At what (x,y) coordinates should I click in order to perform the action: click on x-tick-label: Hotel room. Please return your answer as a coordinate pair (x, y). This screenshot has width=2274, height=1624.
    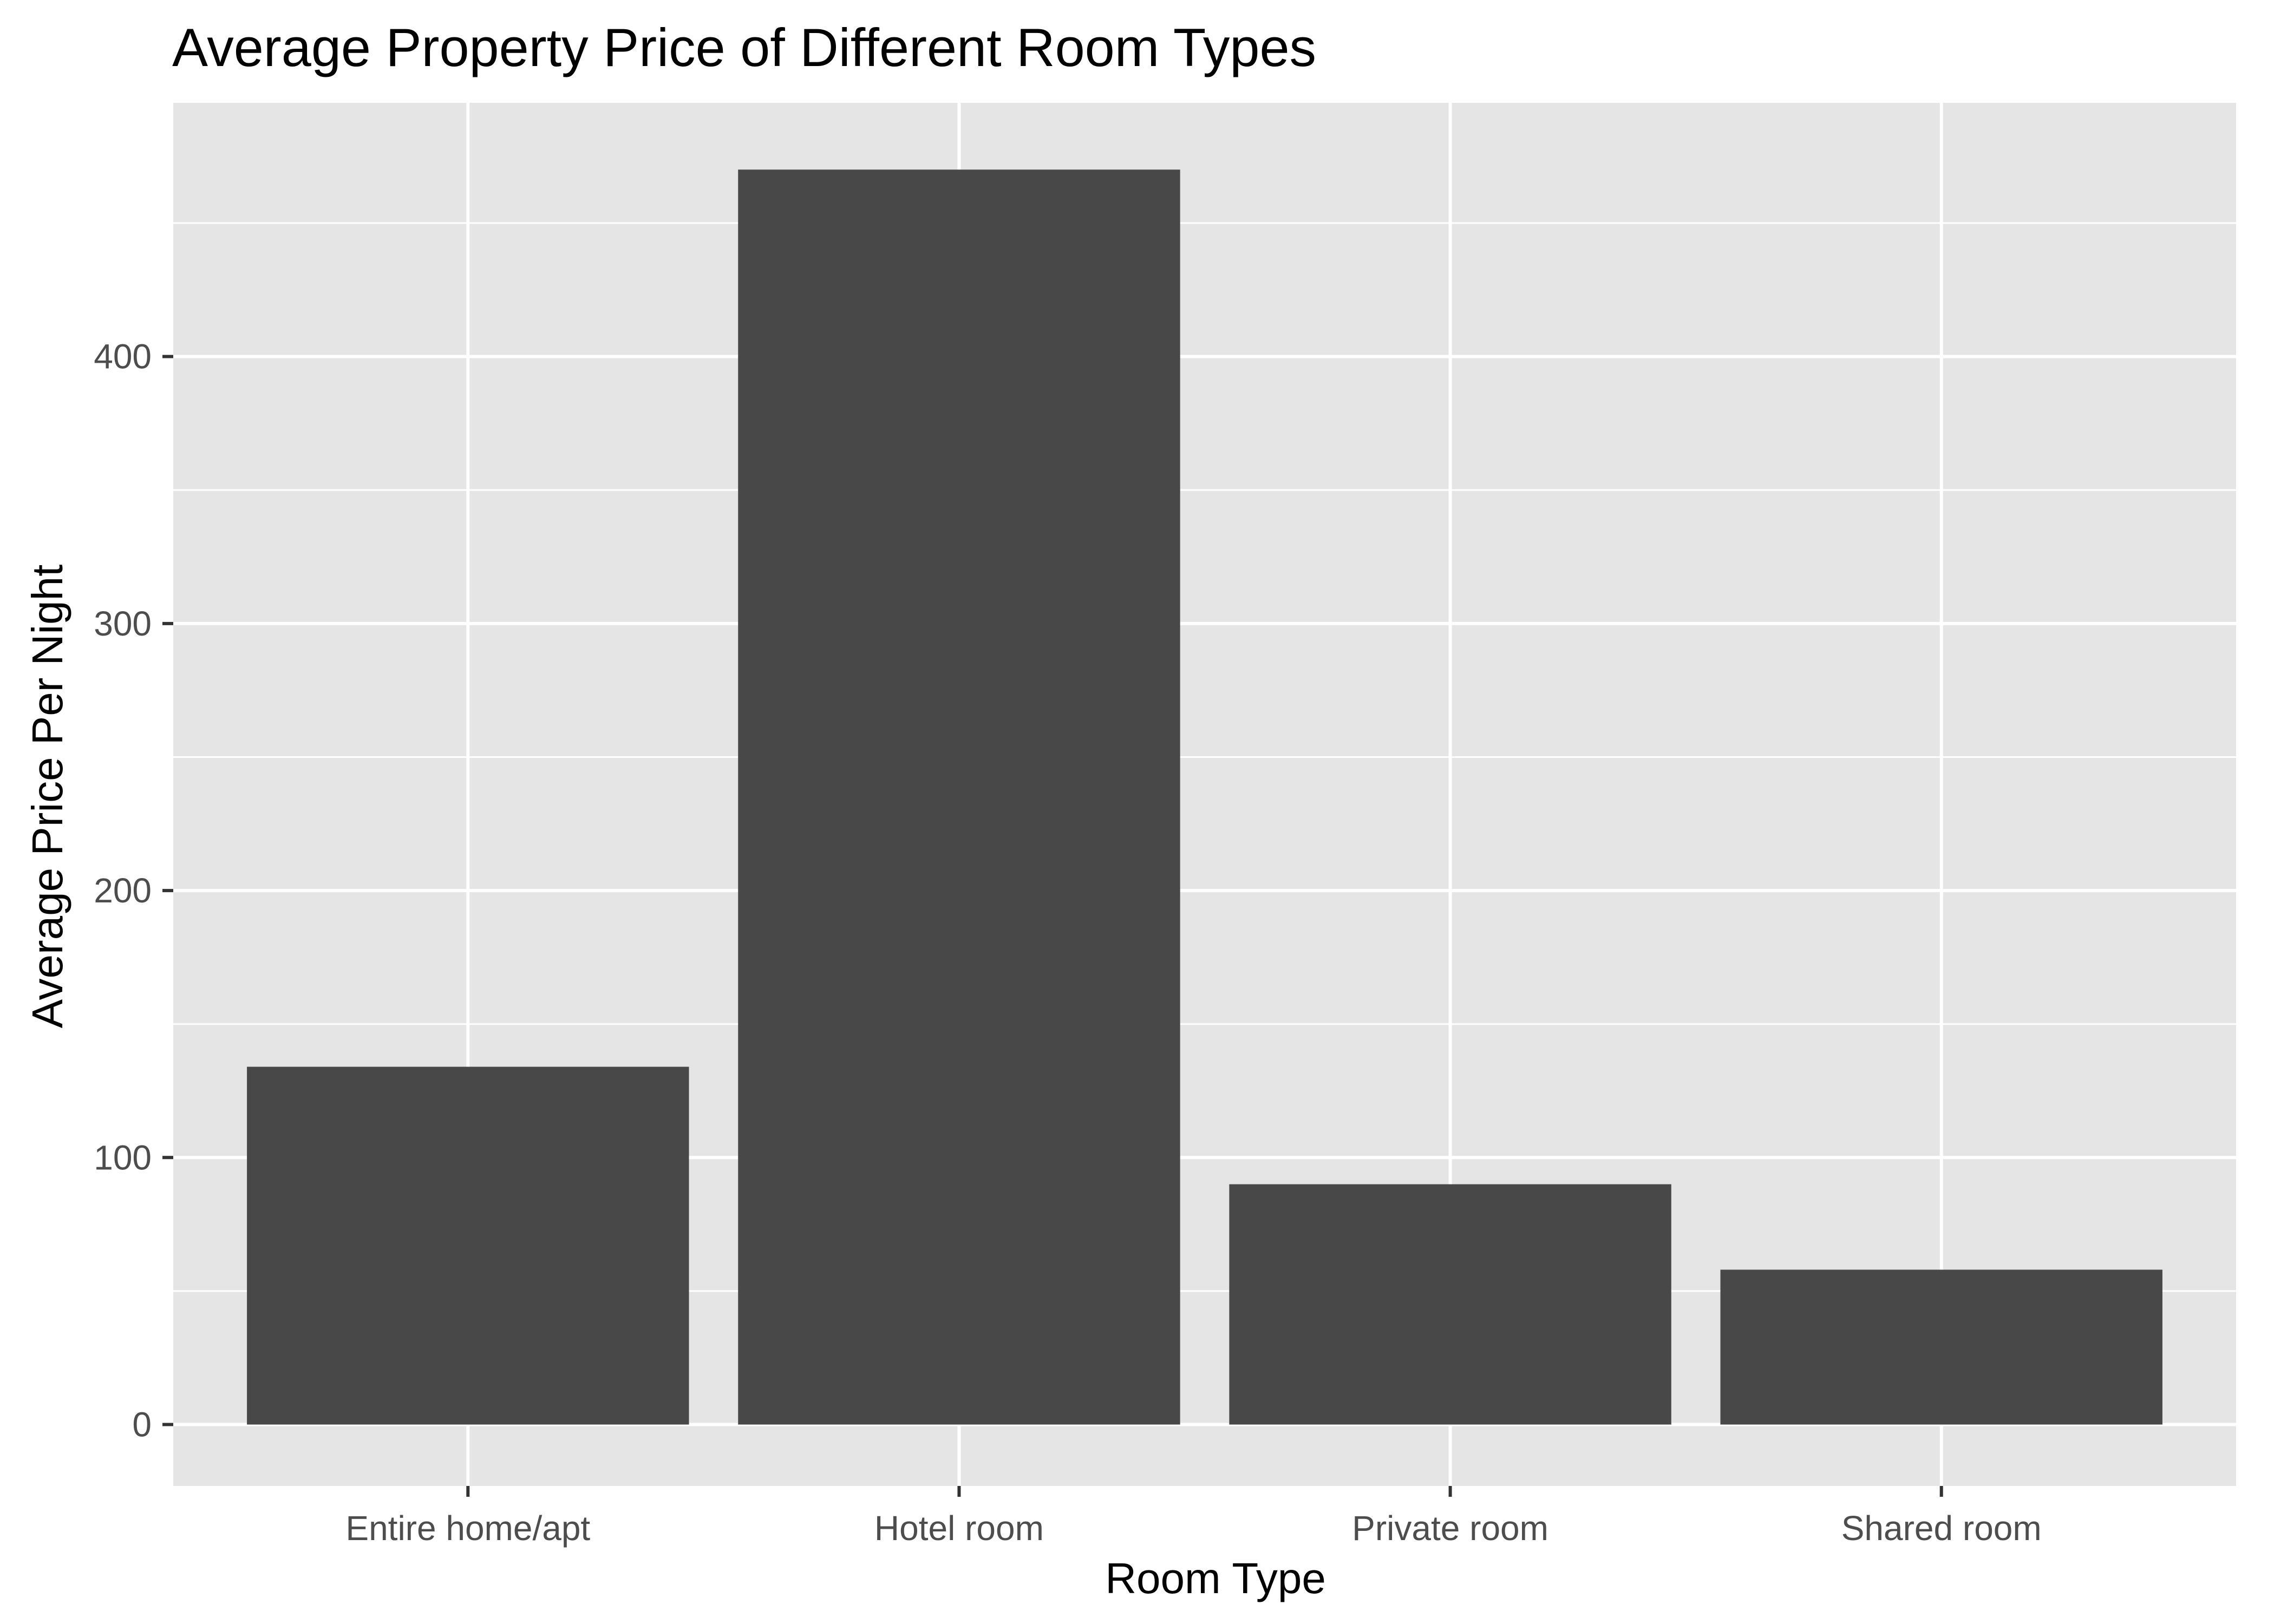
    Looking at the image, I should click on (959, 1528).